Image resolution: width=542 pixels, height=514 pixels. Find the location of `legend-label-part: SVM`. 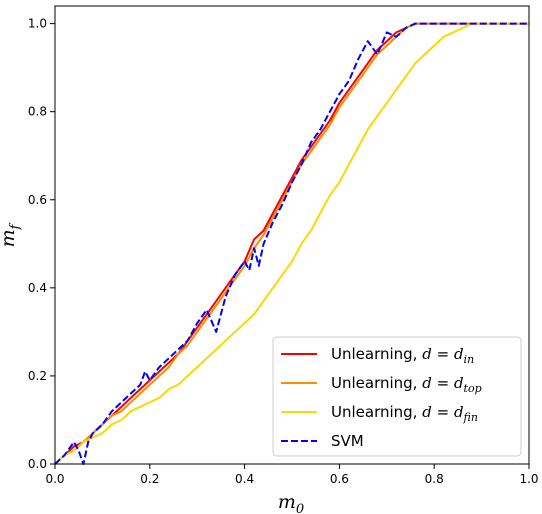

legend-label-part: SVM is located at coordinates (347, 441).